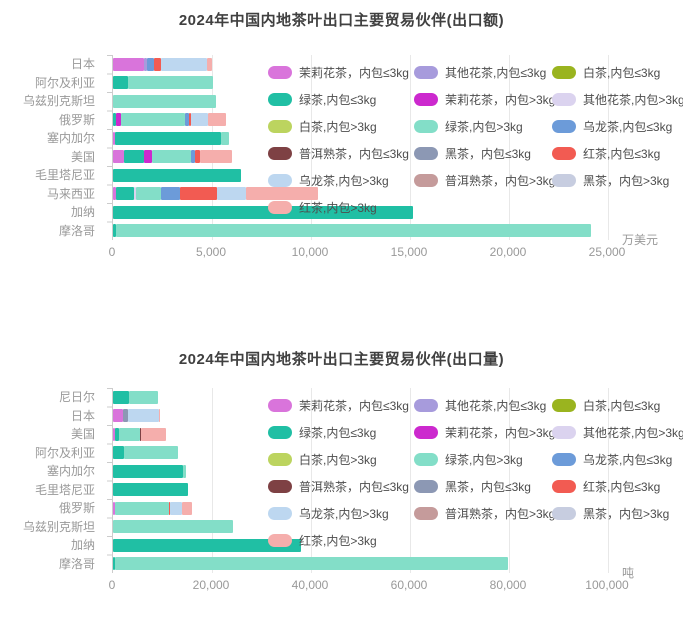  I want to click on category-label: 阿尔及利亚, so click(64, 82).